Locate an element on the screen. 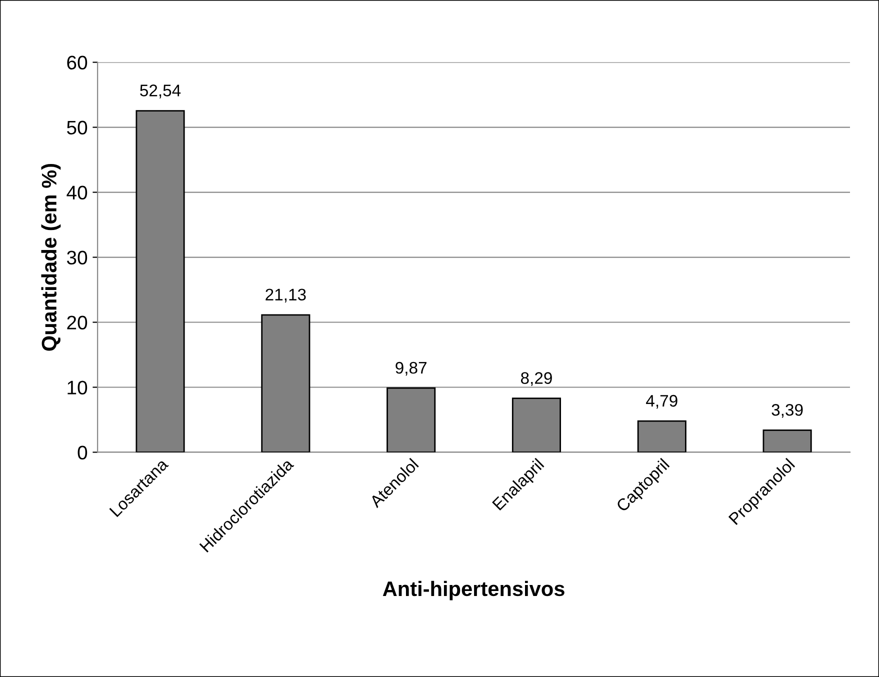  y-tick-label: 40 is located at coordinates (77, 193).